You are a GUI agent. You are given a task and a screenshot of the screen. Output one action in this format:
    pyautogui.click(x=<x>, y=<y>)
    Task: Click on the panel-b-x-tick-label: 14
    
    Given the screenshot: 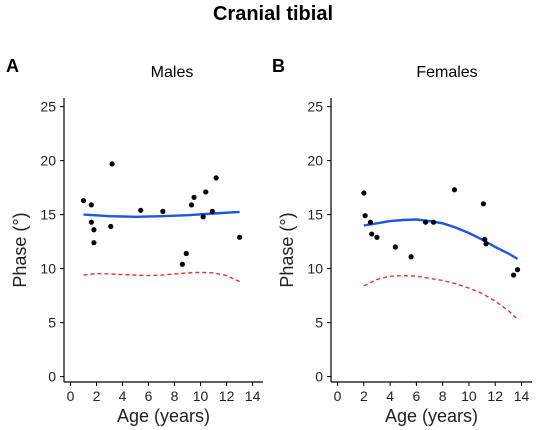 What is the action you would take?
    pyautogui.click(x=522, y=396)
    